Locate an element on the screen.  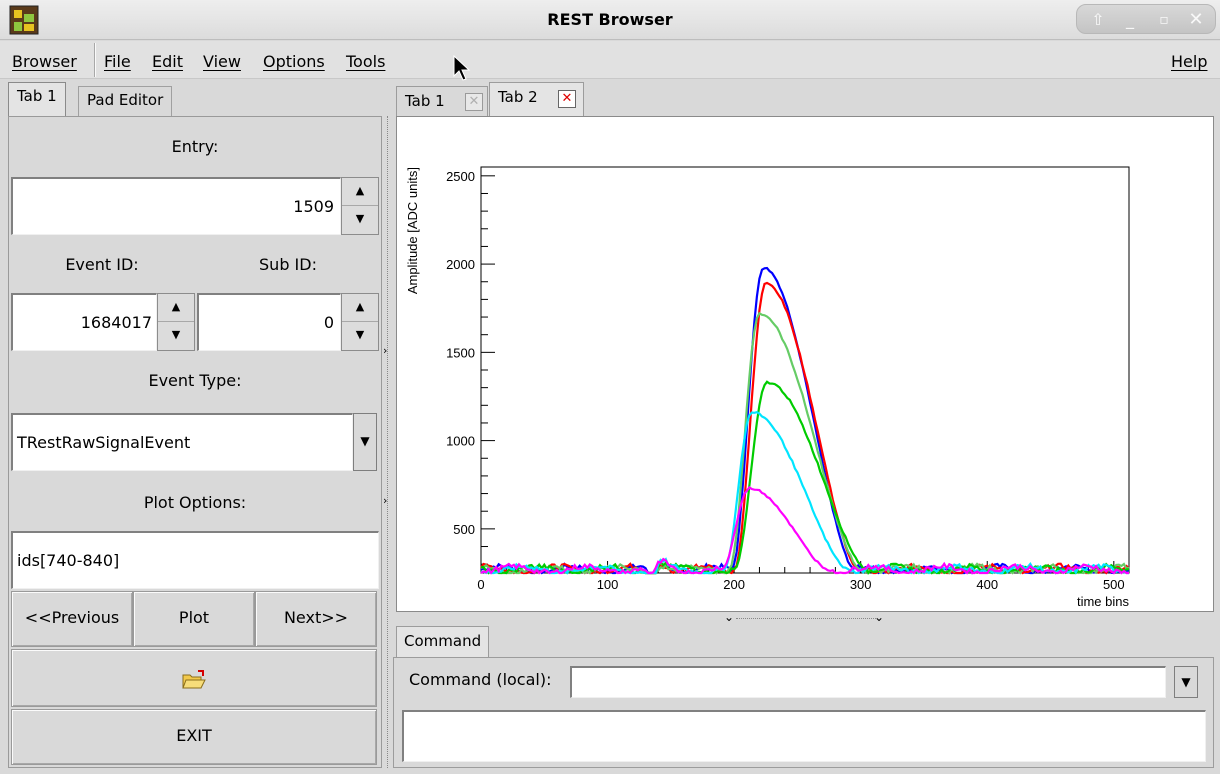
sub-id-field: 0 is located at coordinates (269, 322).